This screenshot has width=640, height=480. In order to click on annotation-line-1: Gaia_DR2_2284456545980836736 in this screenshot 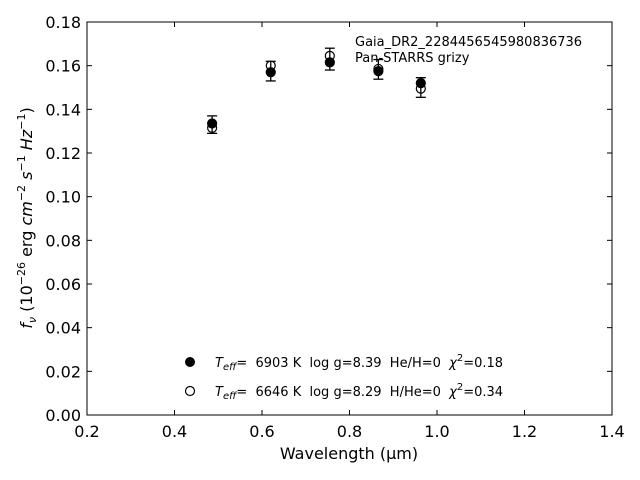, I will do `click(468, 42)`.